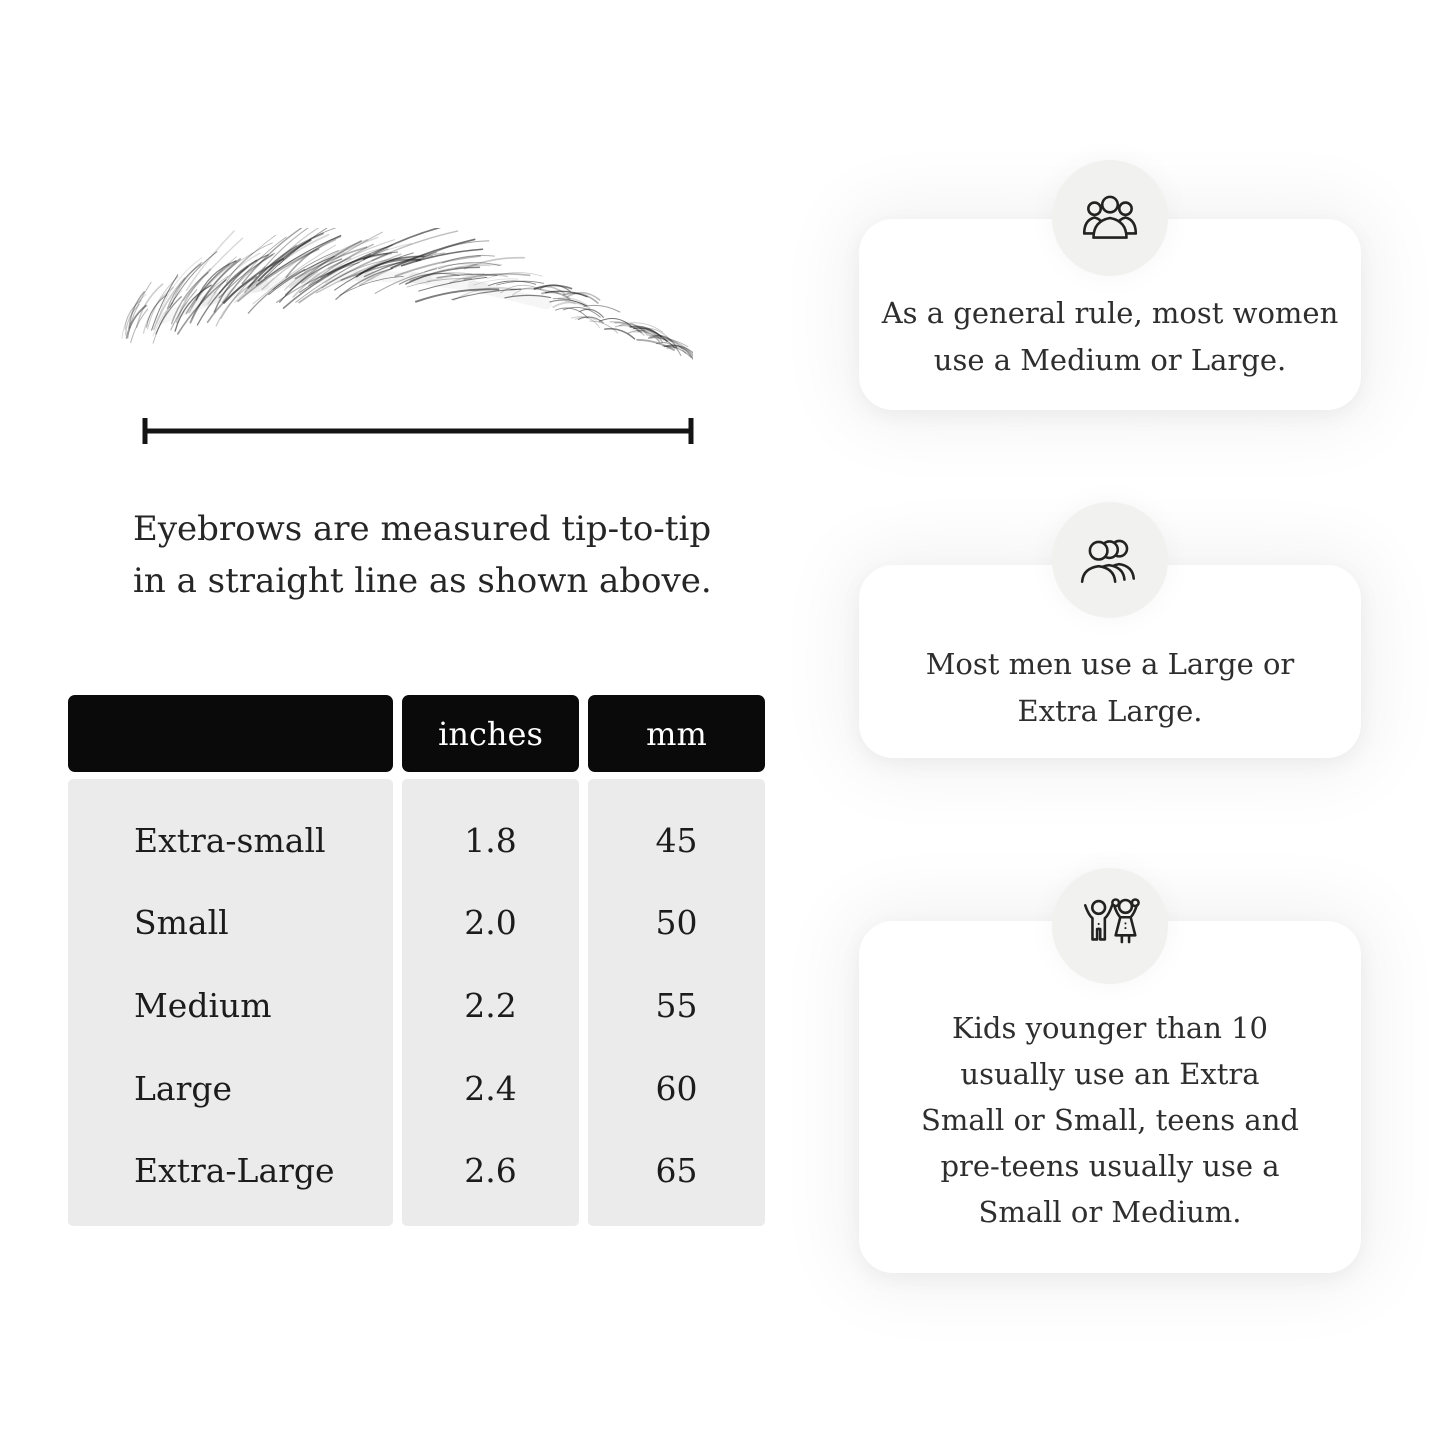  I want to click on card-text-line: Small or Small, teens and, so click(1110, 1120).